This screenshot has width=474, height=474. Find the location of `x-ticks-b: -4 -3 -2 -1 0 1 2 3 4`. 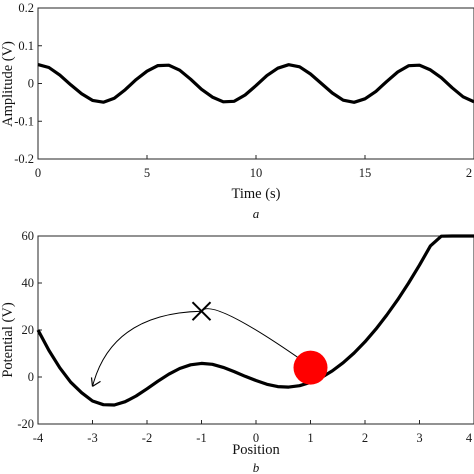

x-ticks-b: -4 -3 -2 -1 0 1 2 3 4 is located at coordinates (253, 432).